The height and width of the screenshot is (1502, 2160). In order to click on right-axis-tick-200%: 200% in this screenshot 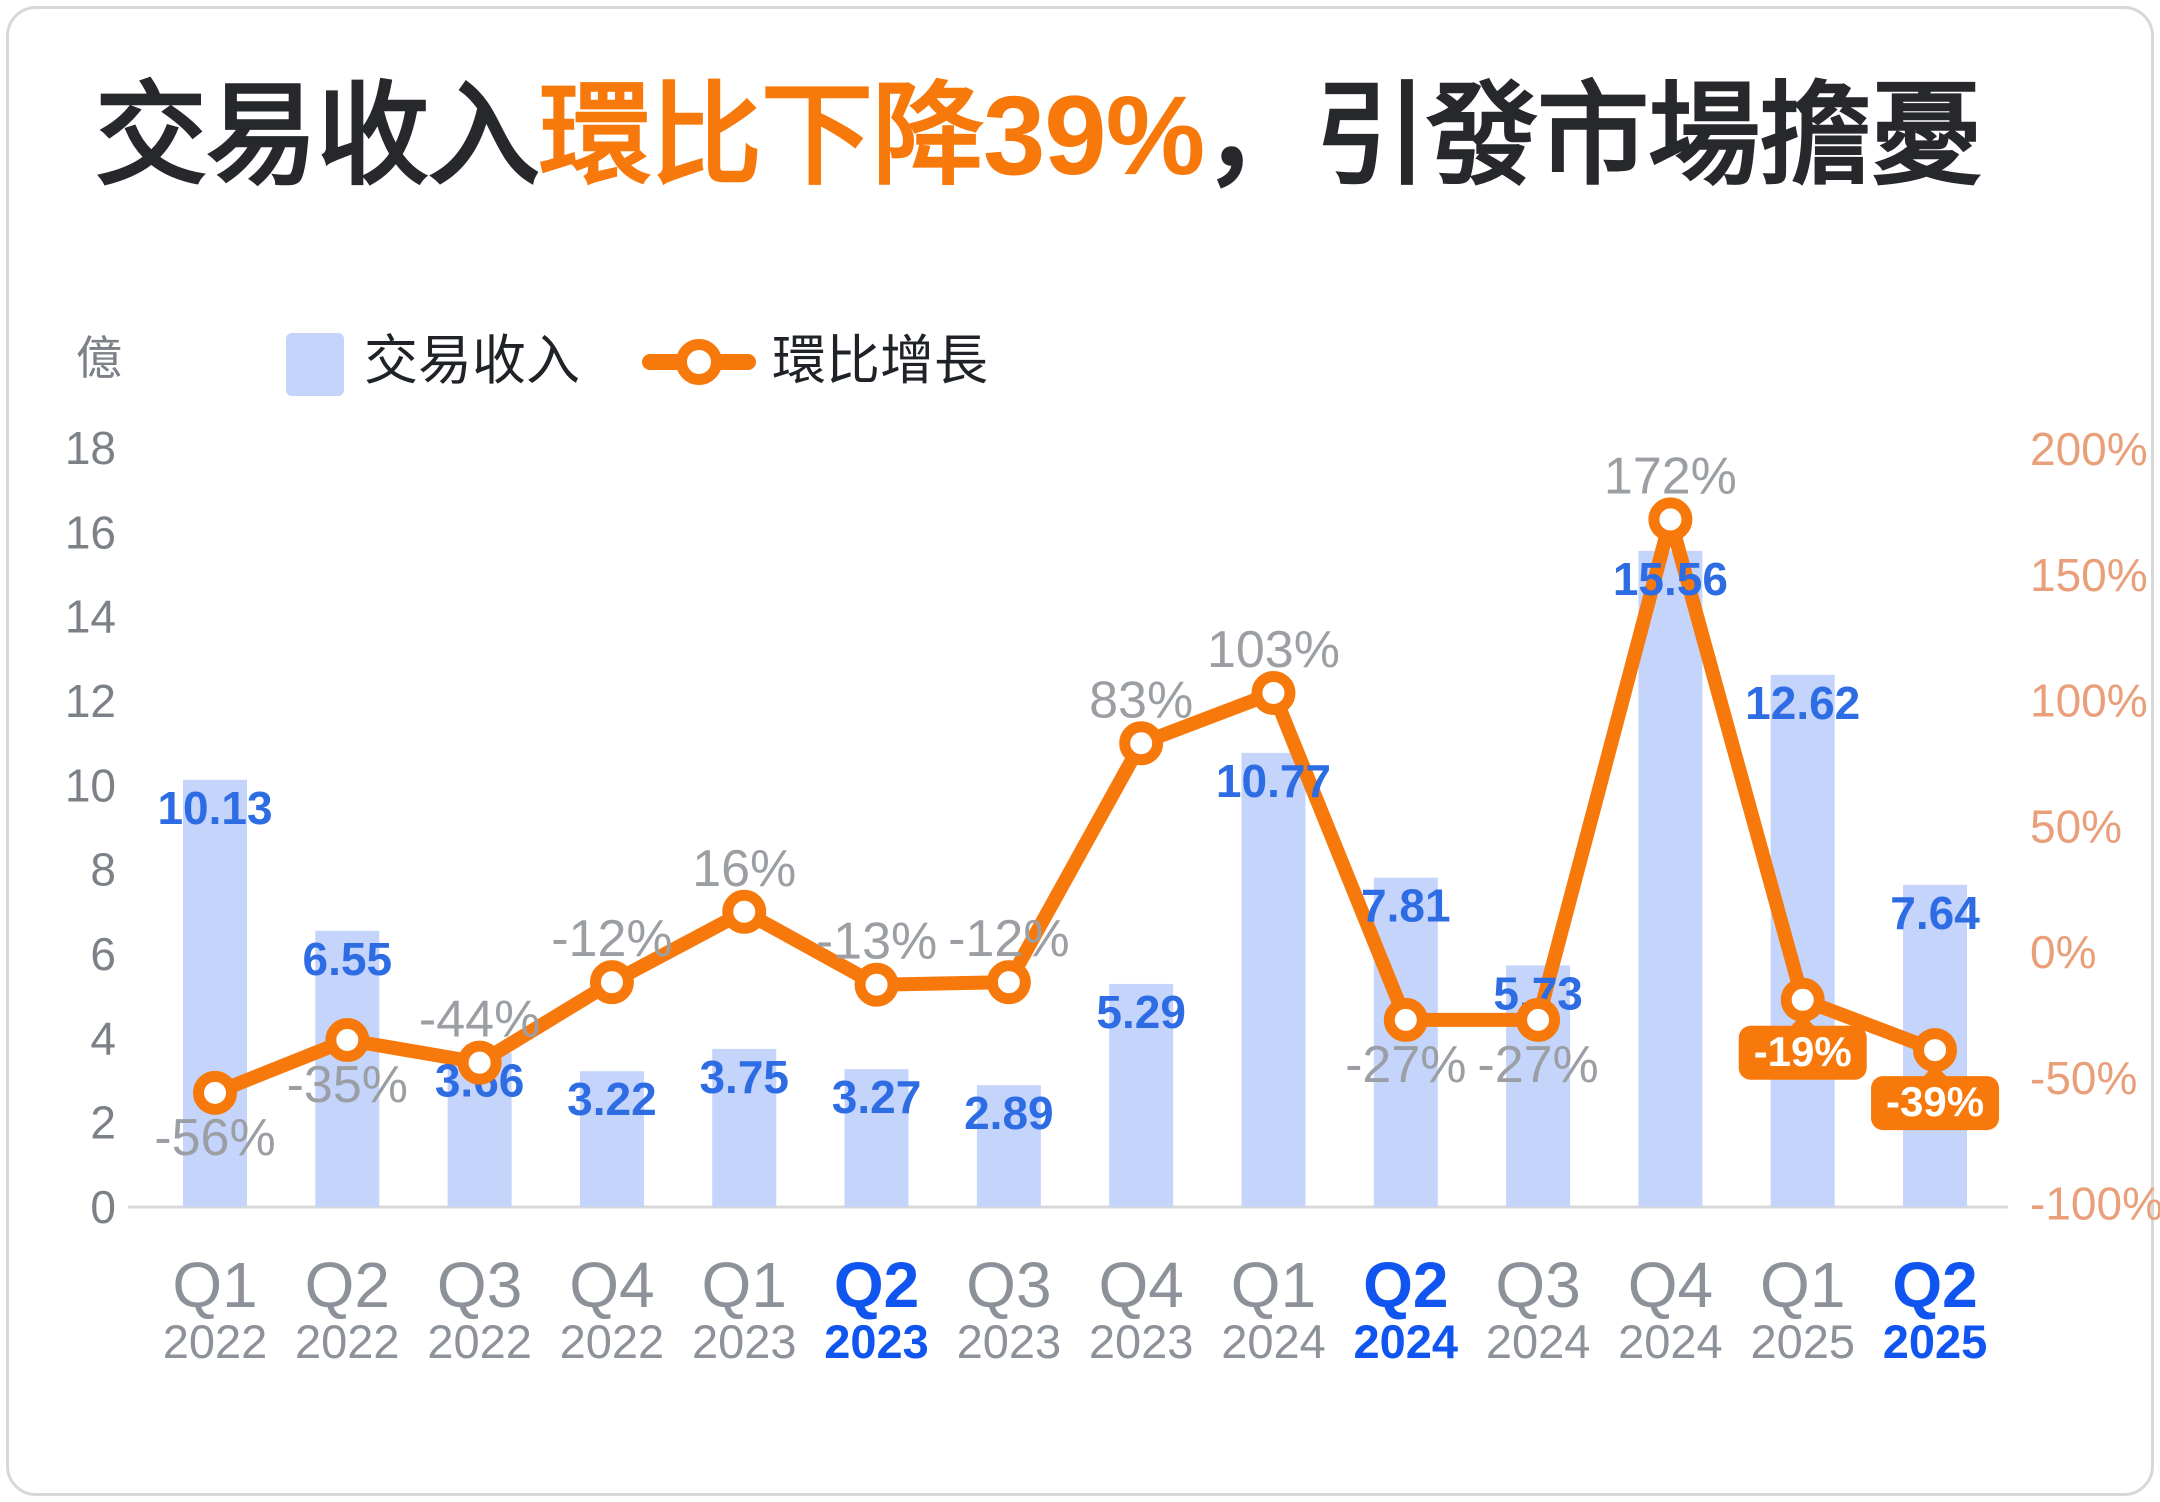, I will do `click(2089, 449)`.